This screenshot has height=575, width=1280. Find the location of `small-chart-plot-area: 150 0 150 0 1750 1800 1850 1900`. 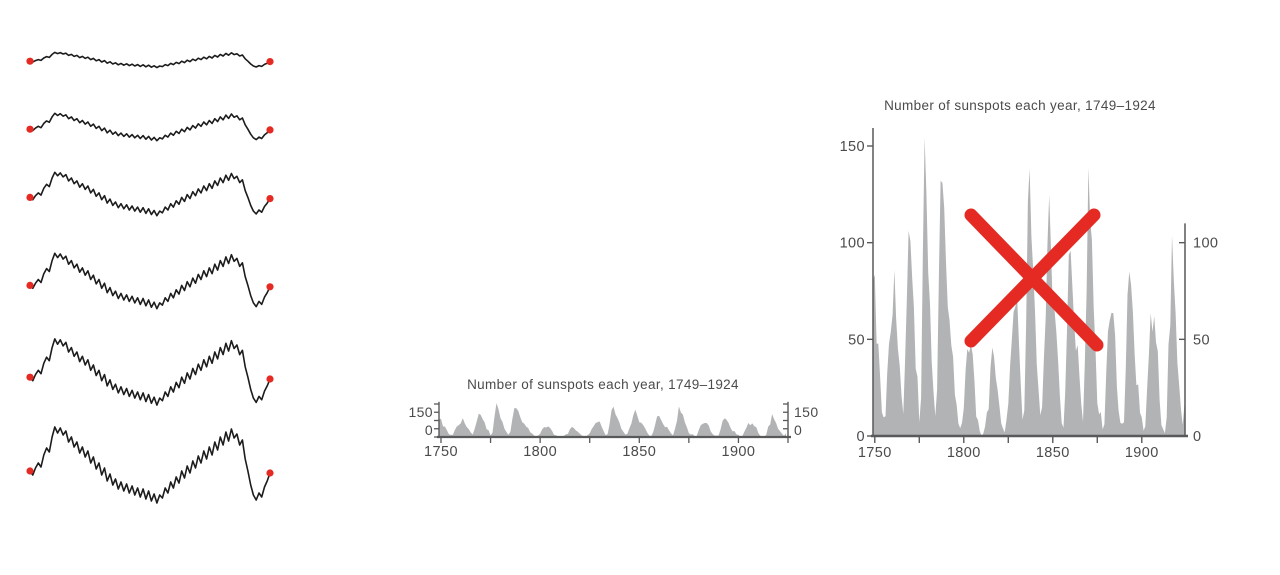

small-chart-plot-area: 150 0 150 0 1750 1800 1850 1900 is located at coordinates (613, 430).